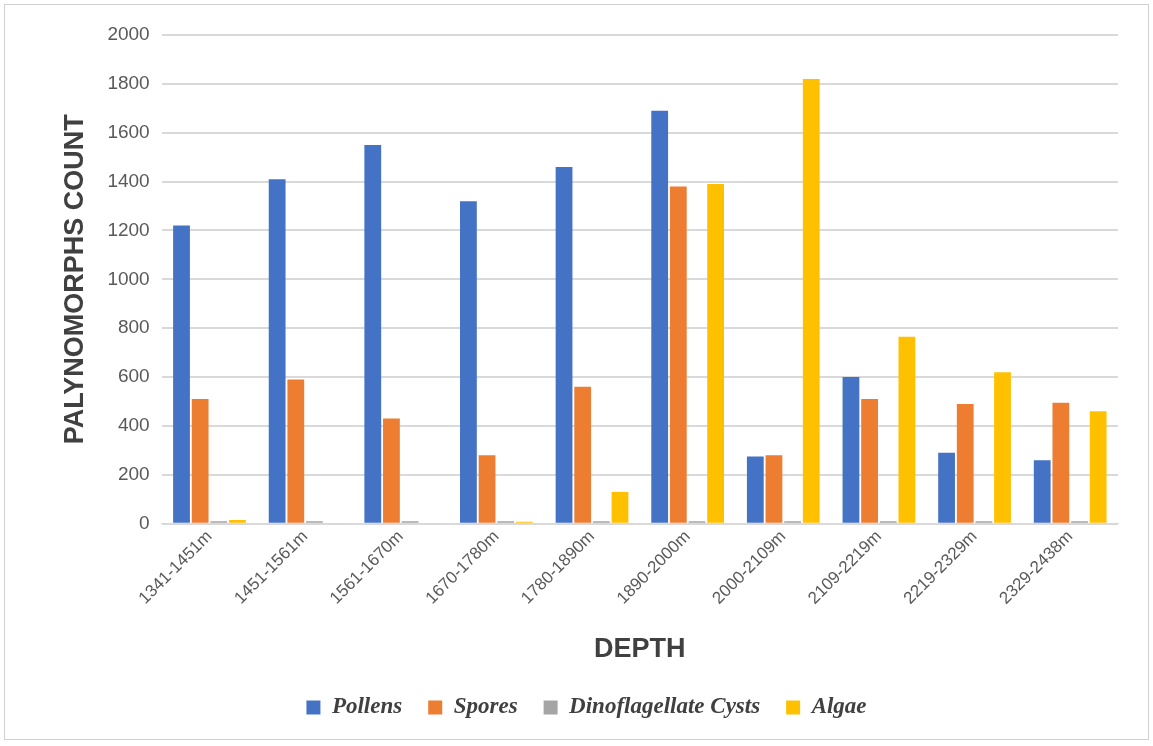 The width and height of the screenshot is (1153, 746). What do you see at coordinates (144, 522) in the screenshot?
I see `y-tick-label: 0` at bounding box center [144, 522].